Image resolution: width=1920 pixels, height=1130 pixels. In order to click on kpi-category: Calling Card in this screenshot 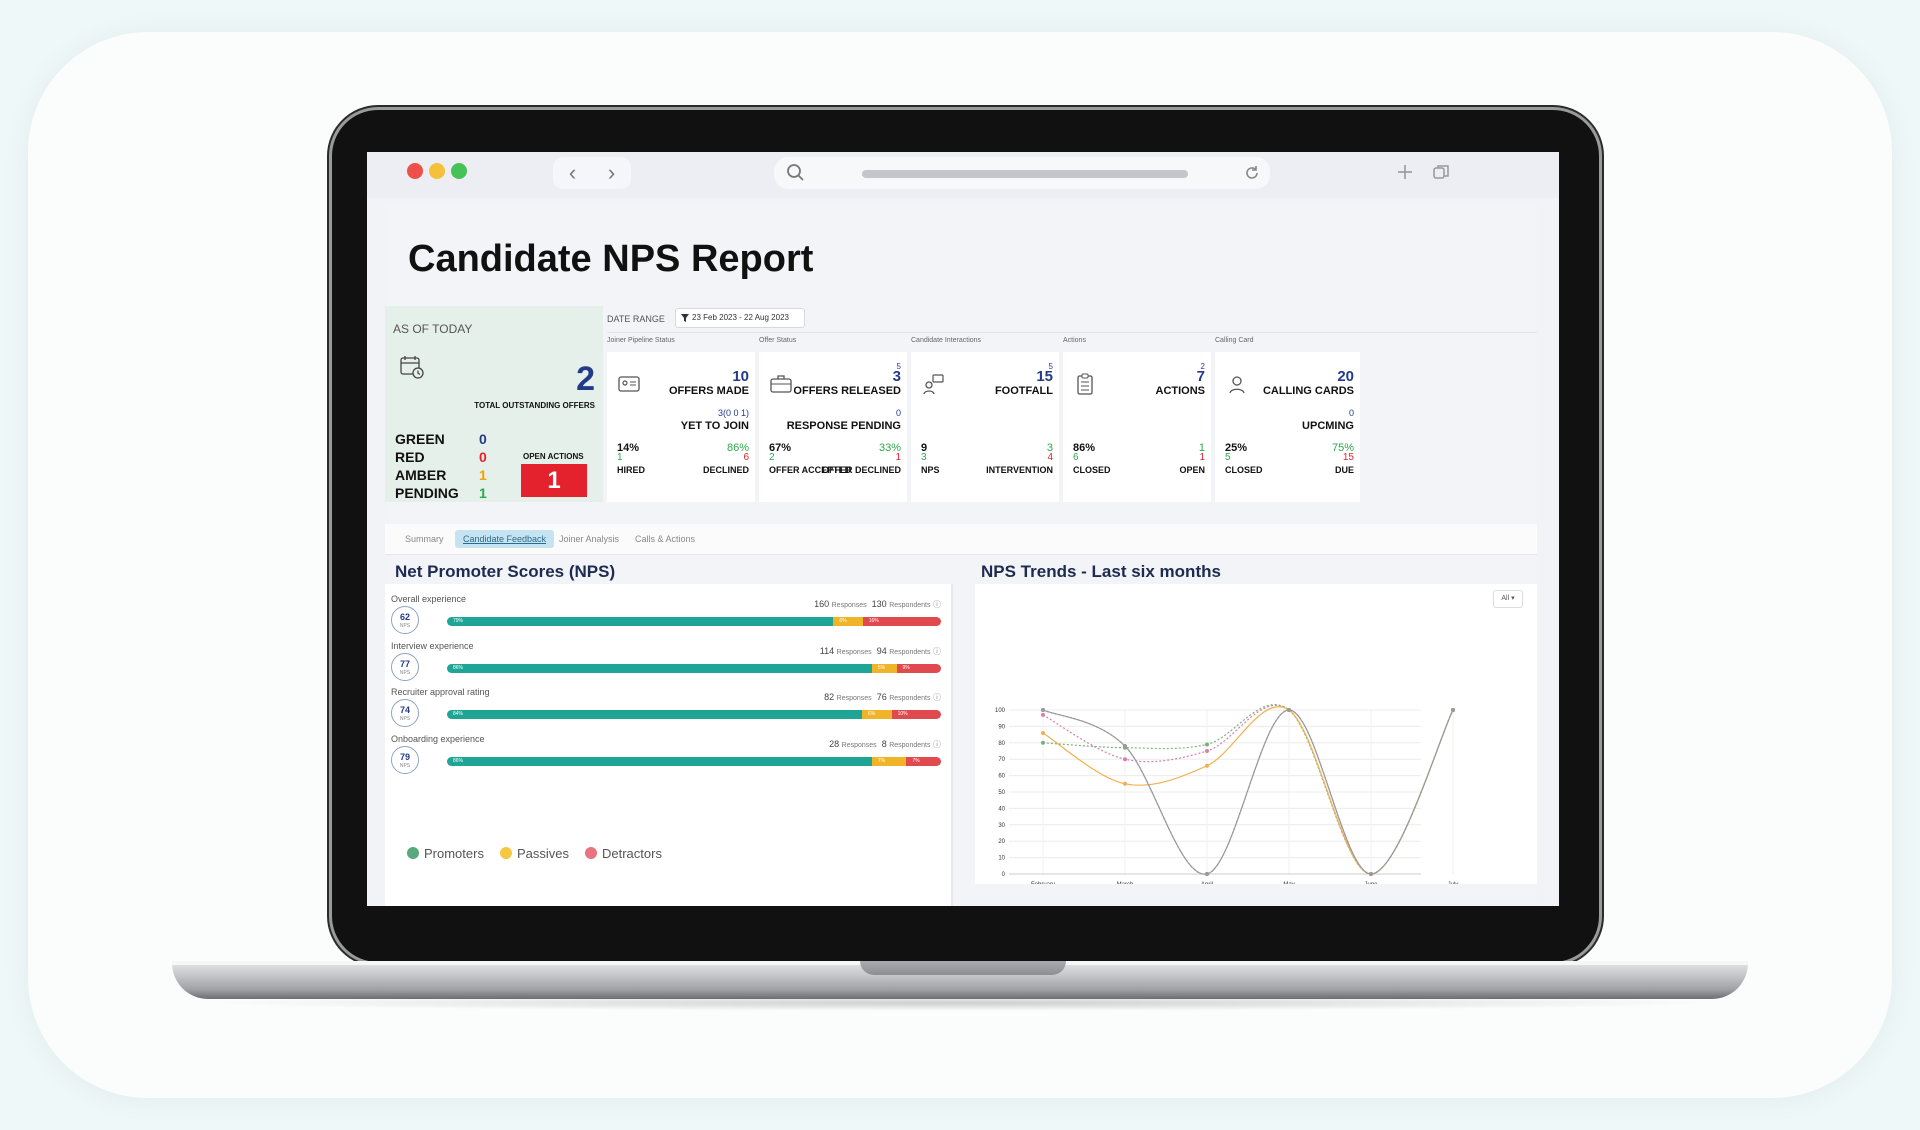, I will do `click(1234, 340)`.